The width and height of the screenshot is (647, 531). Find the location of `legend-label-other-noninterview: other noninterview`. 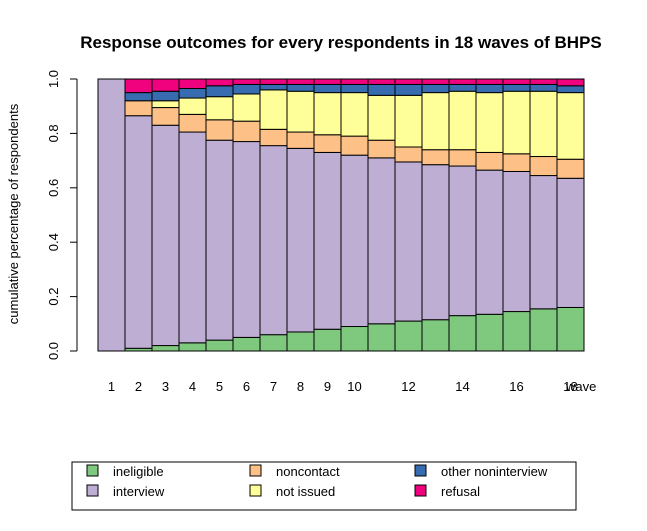

legend-label-other-noninterview: other noninterview is located at coordinates (494, 471).